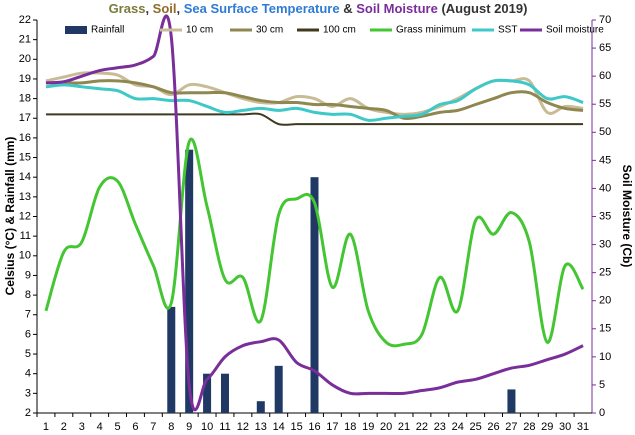  I want to click on x-tick-label: 25, so click(476, 427).